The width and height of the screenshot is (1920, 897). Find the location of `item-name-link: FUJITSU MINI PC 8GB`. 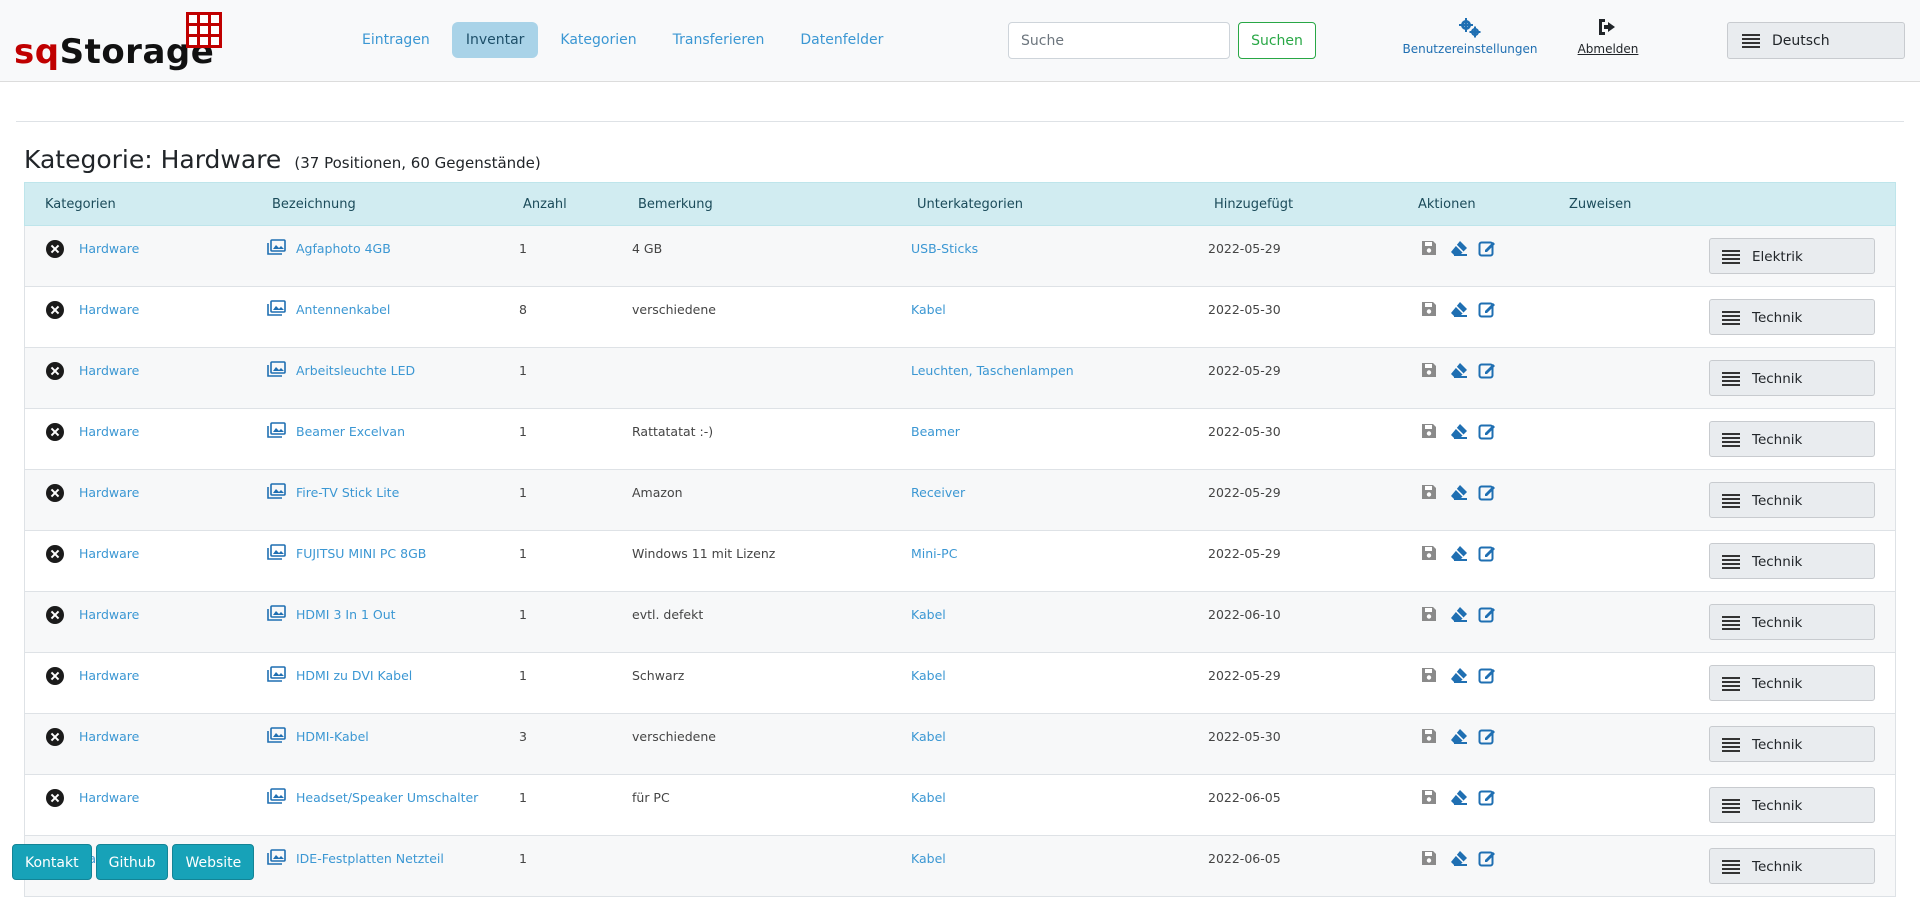

item-name-link: FUJITSU MINI PC 8GB is located at coordinates (361, 553).